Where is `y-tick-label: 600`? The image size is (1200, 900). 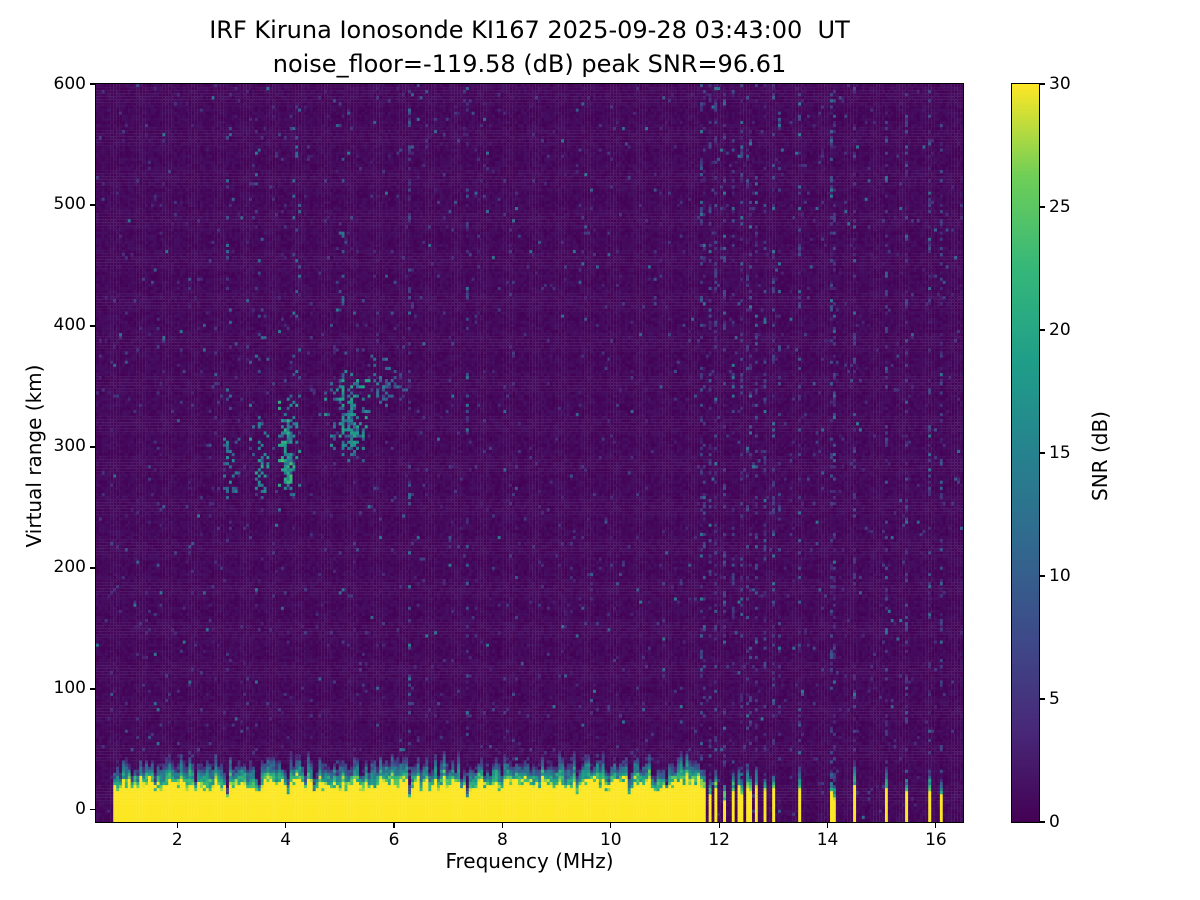
y-tick-label: 600 is located at coordinates (69, 83).